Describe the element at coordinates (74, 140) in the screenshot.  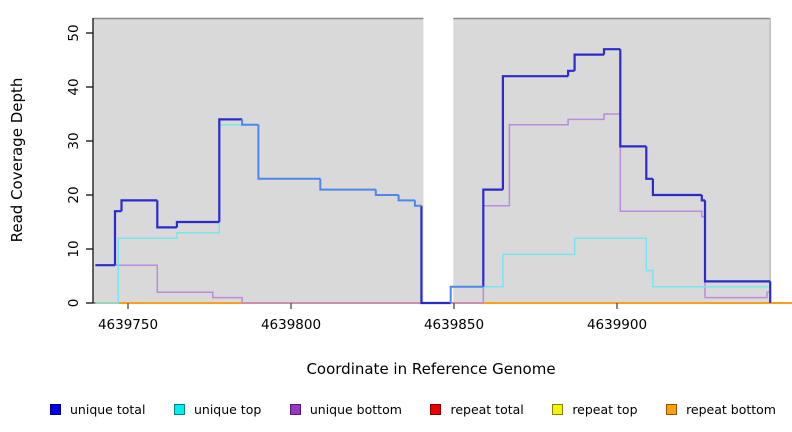
I see `y-tick-label-30: 30` at that location.